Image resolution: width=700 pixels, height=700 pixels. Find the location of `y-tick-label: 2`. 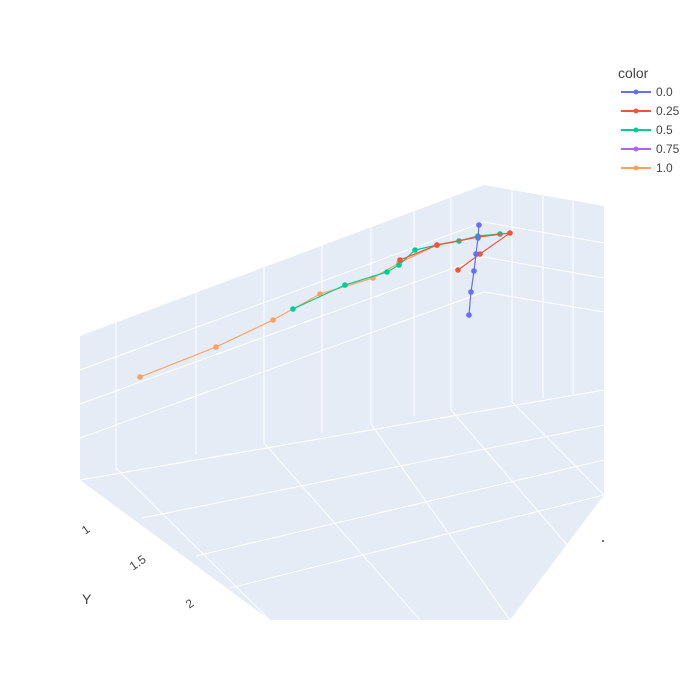

y-tick-label: 2 is located at coordinates (190, 603).